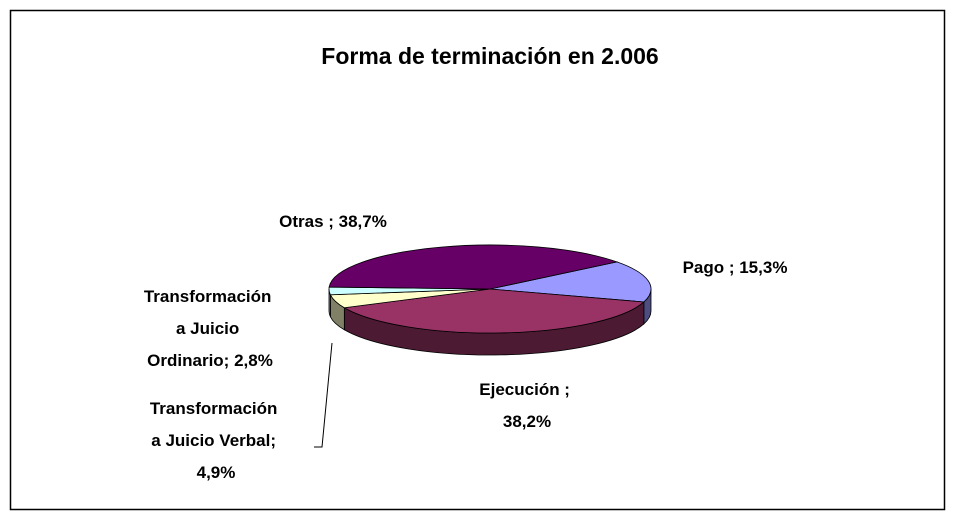 The image size is (956, 520). I want to click on pie-tops, so click(490, 289).